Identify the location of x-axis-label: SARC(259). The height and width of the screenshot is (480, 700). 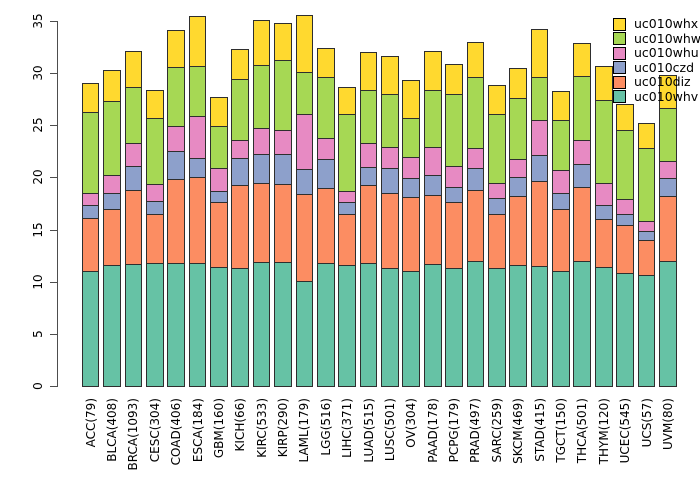
(496, 430).